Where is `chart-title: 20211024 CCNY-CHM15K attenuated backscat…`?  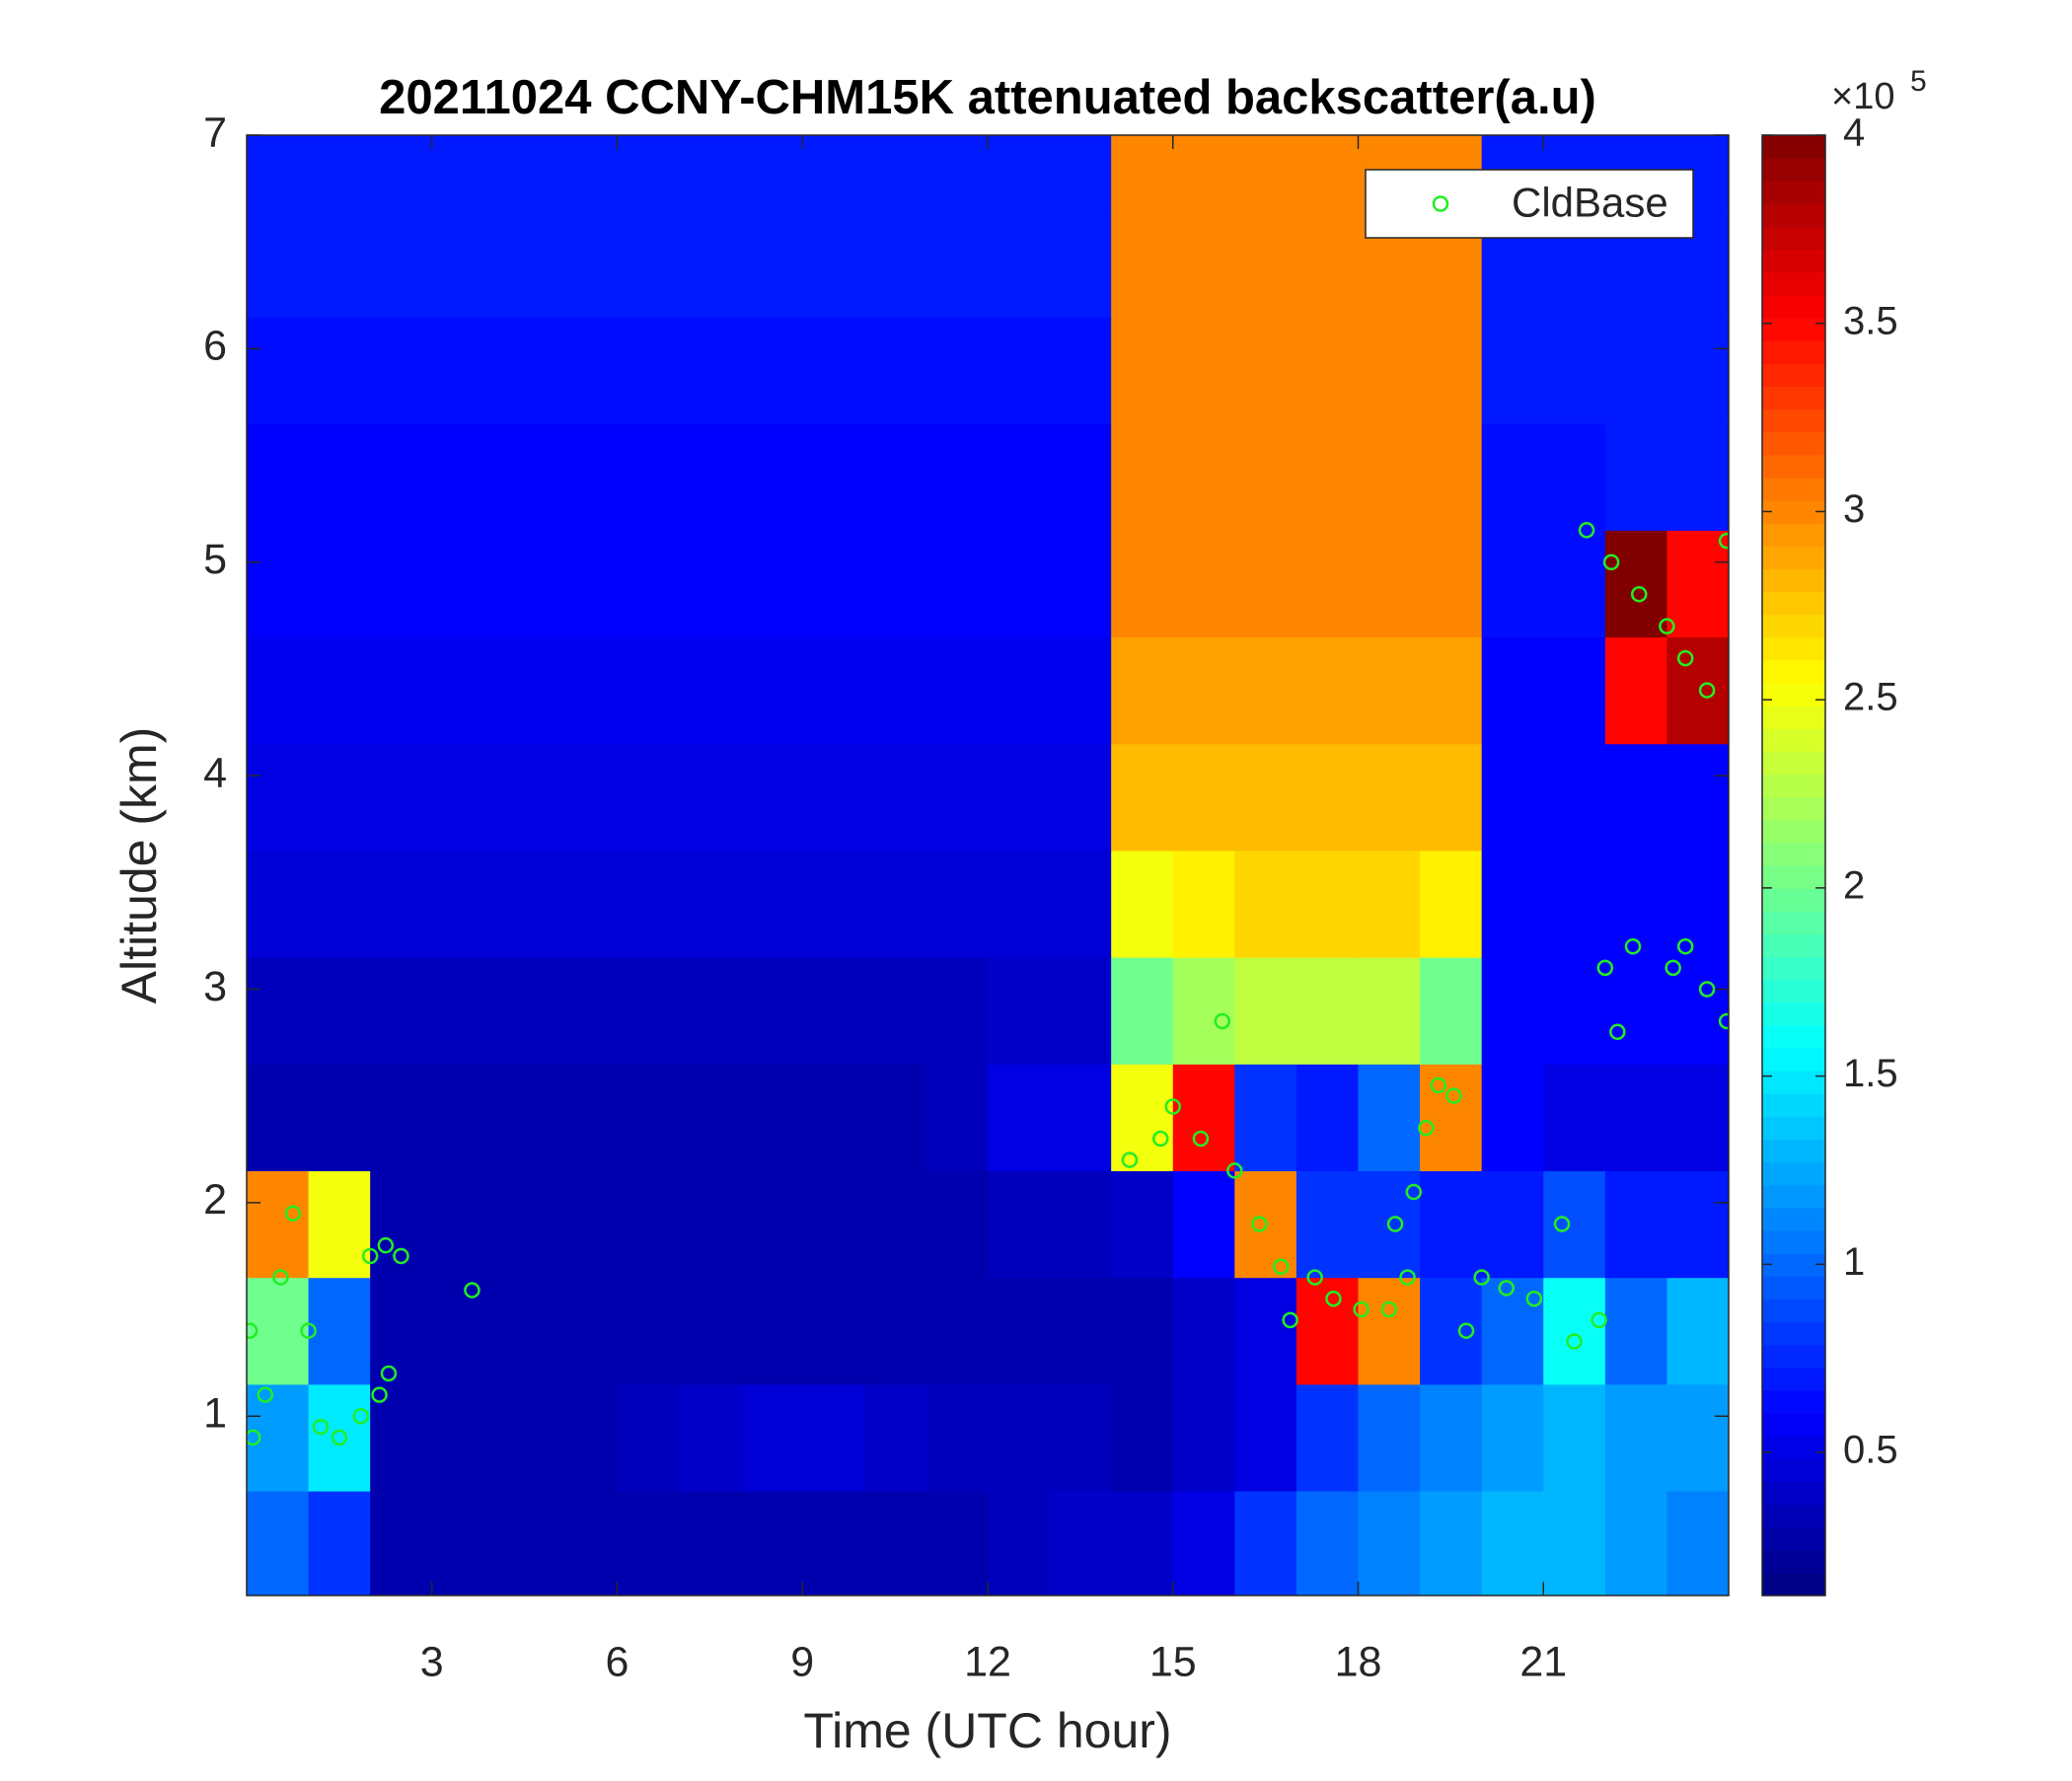 chart-title: 20211024 CCNY-CHM15K attenuated backscat… is located at coordinates (988, 98).